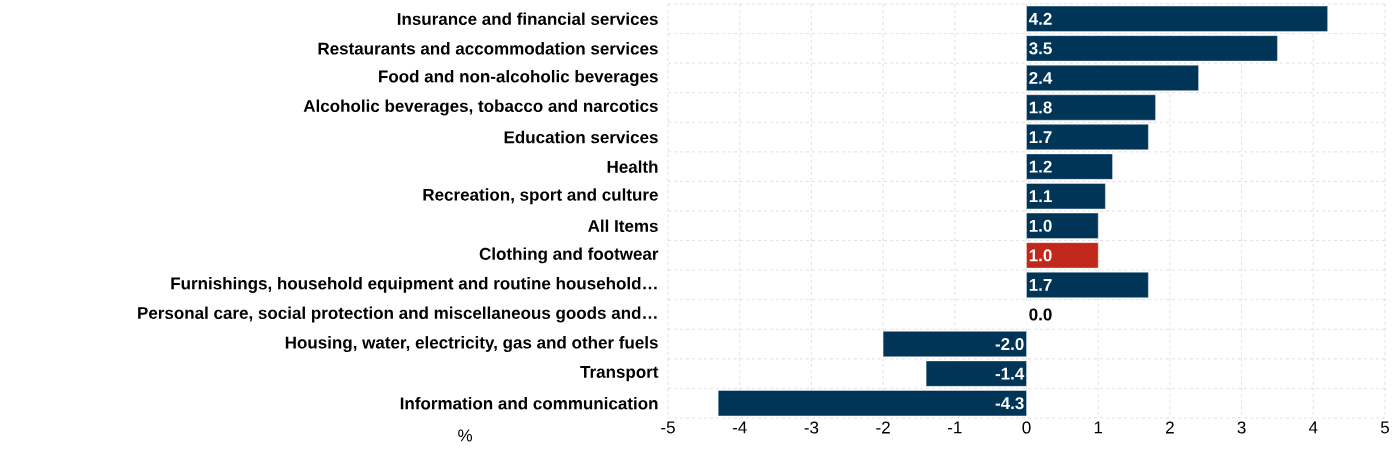 This screenshot has width=1396, height=454. I want to click on x-tick-label: -4, so click(739, 427).